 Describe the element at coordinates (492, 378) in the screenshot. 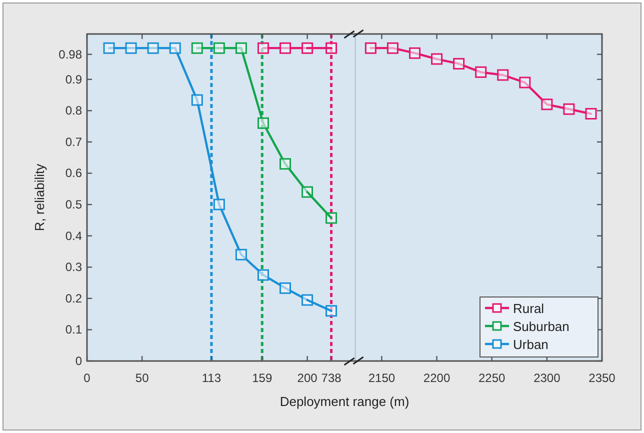

I see `x-tick-label: 2250` at that location.